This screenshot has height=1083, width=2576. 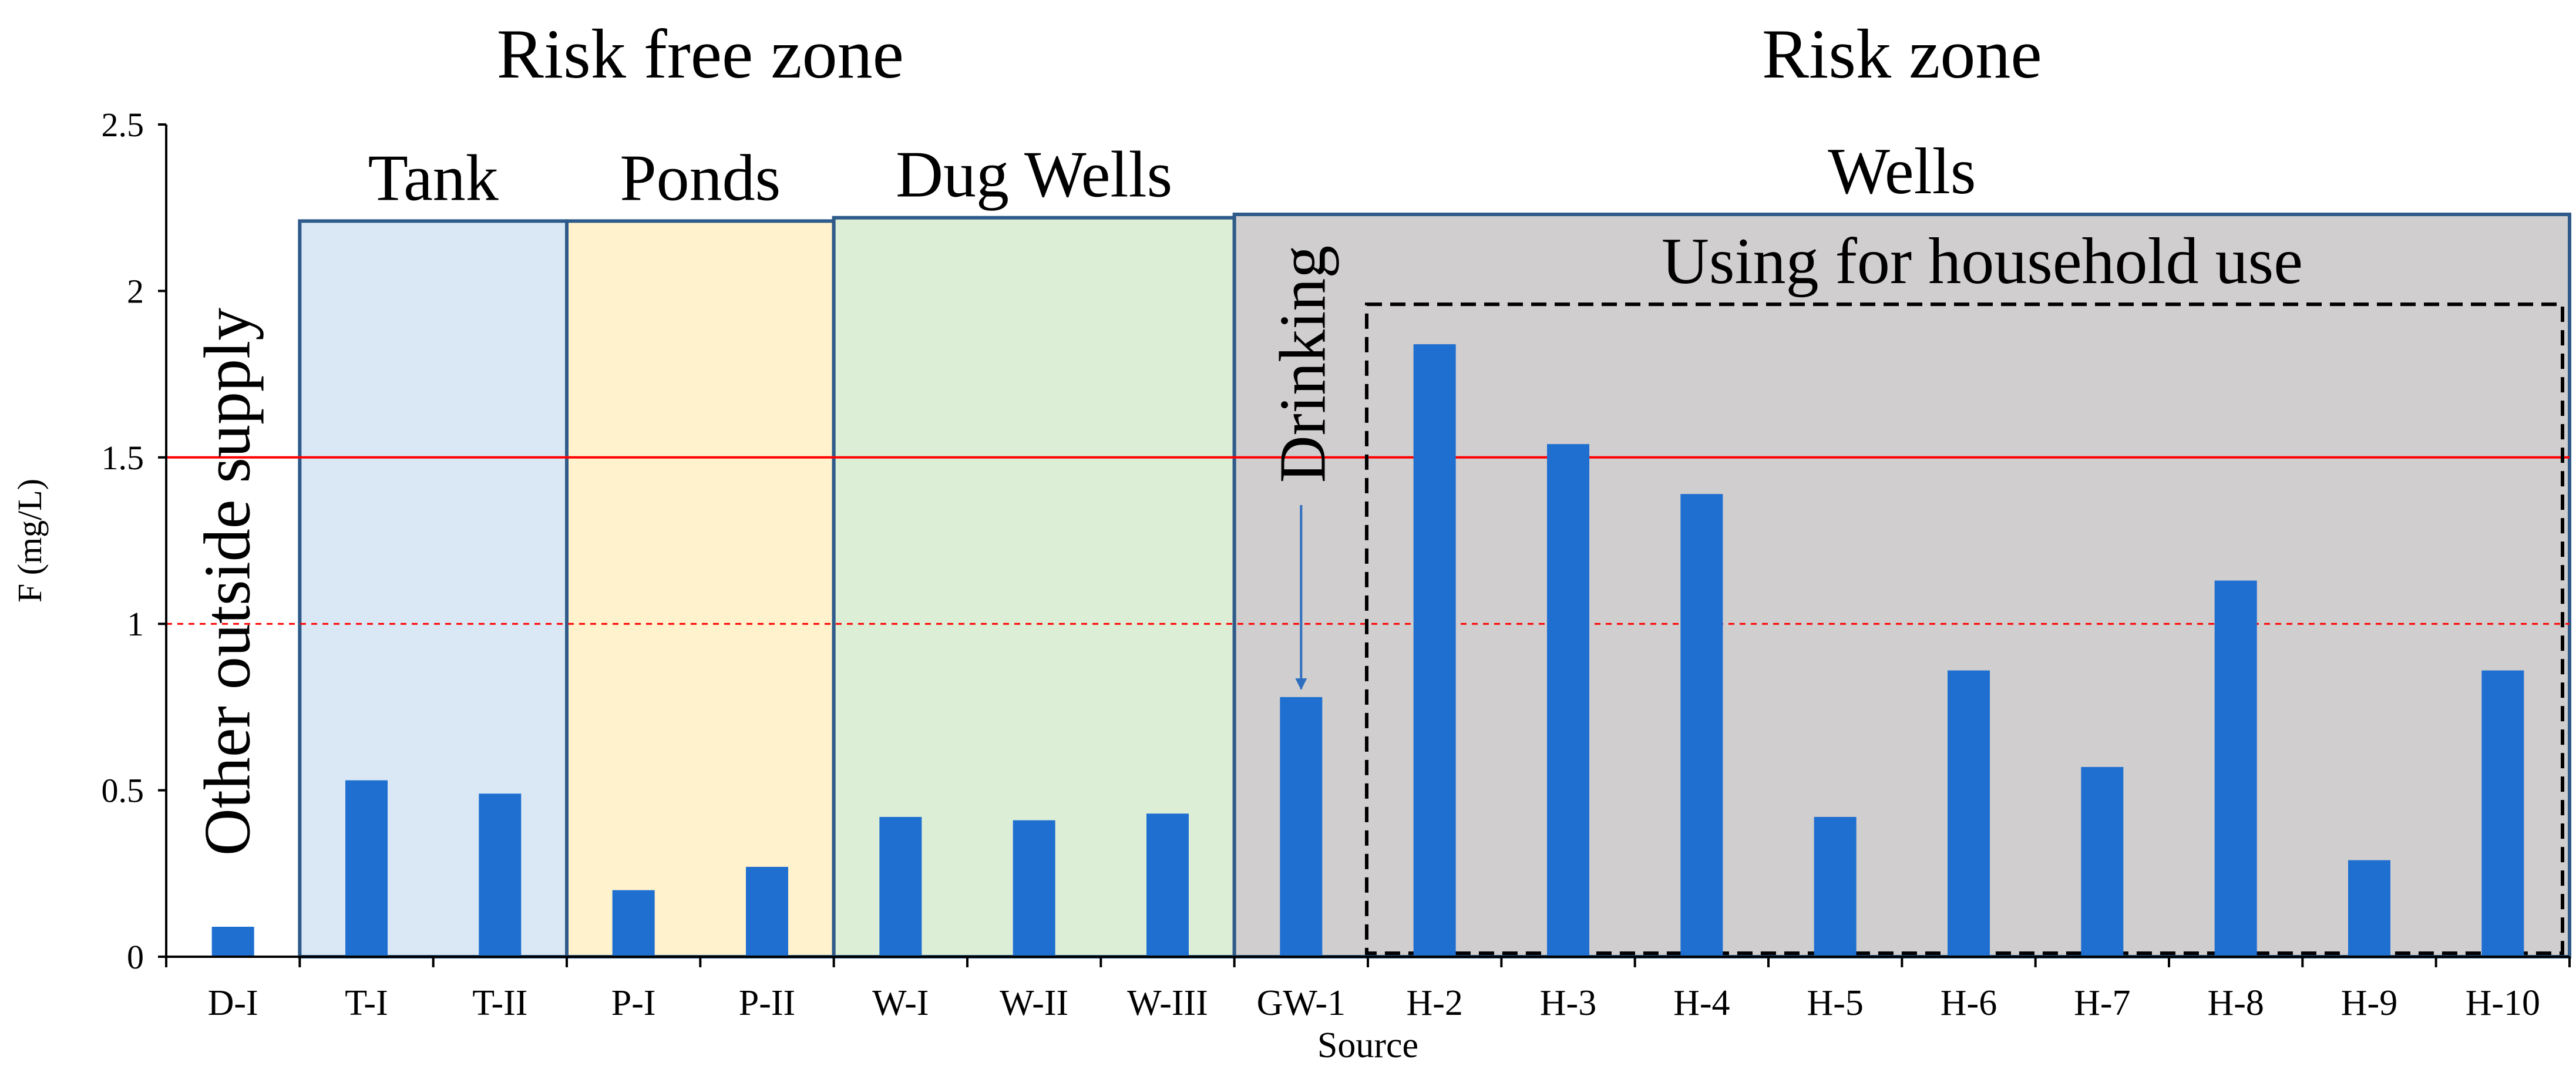 I want to click on x-axis-title: Source, so click(x=1367, y=1045).